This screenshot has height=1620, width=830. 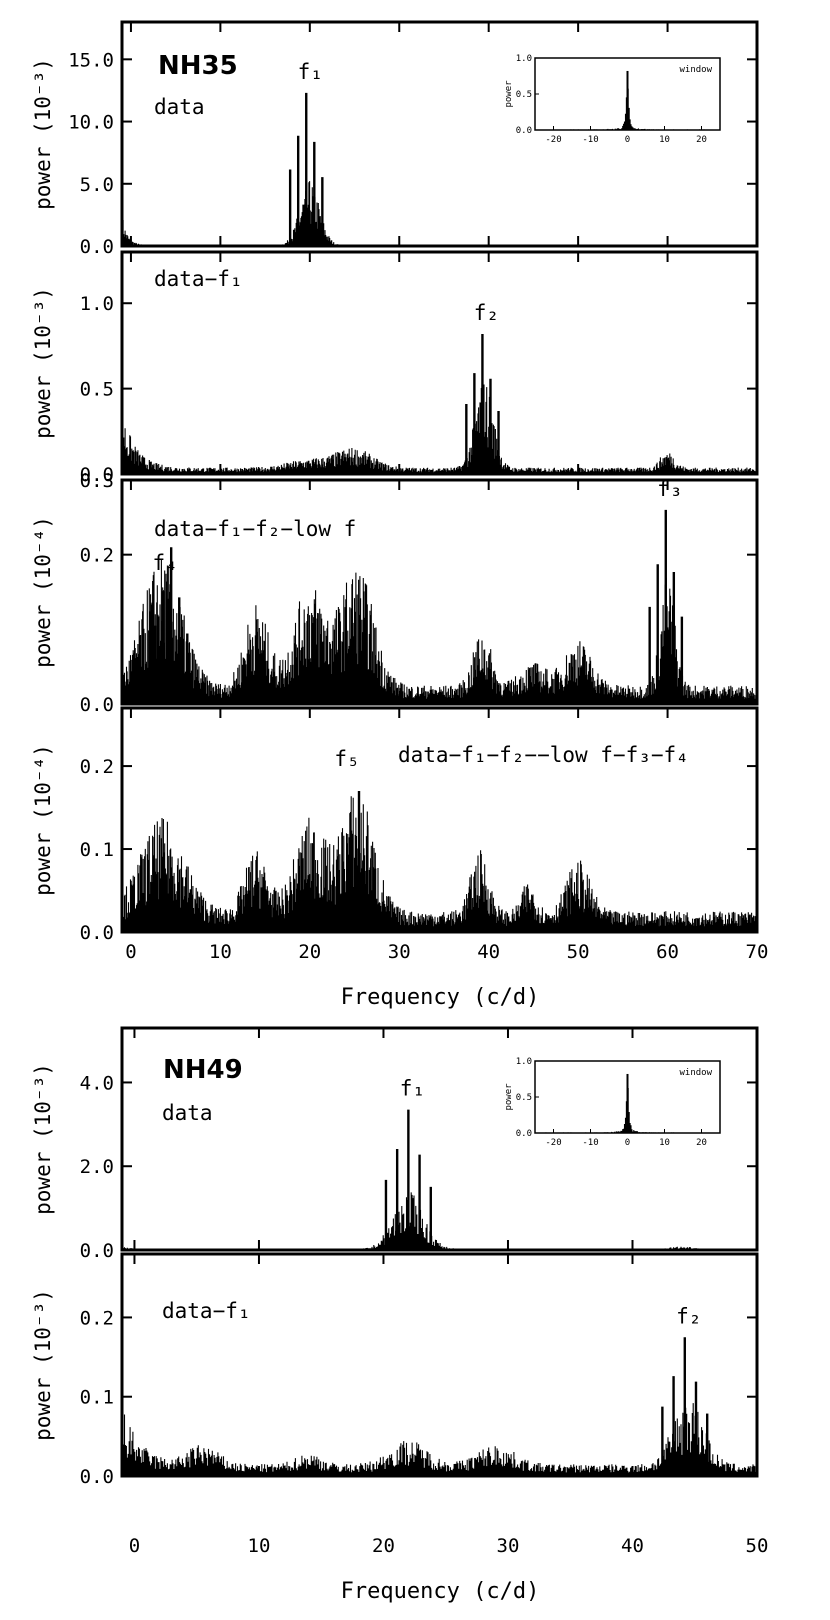 I want to click on x-tick-label: 70, so click(x=757, y=952).